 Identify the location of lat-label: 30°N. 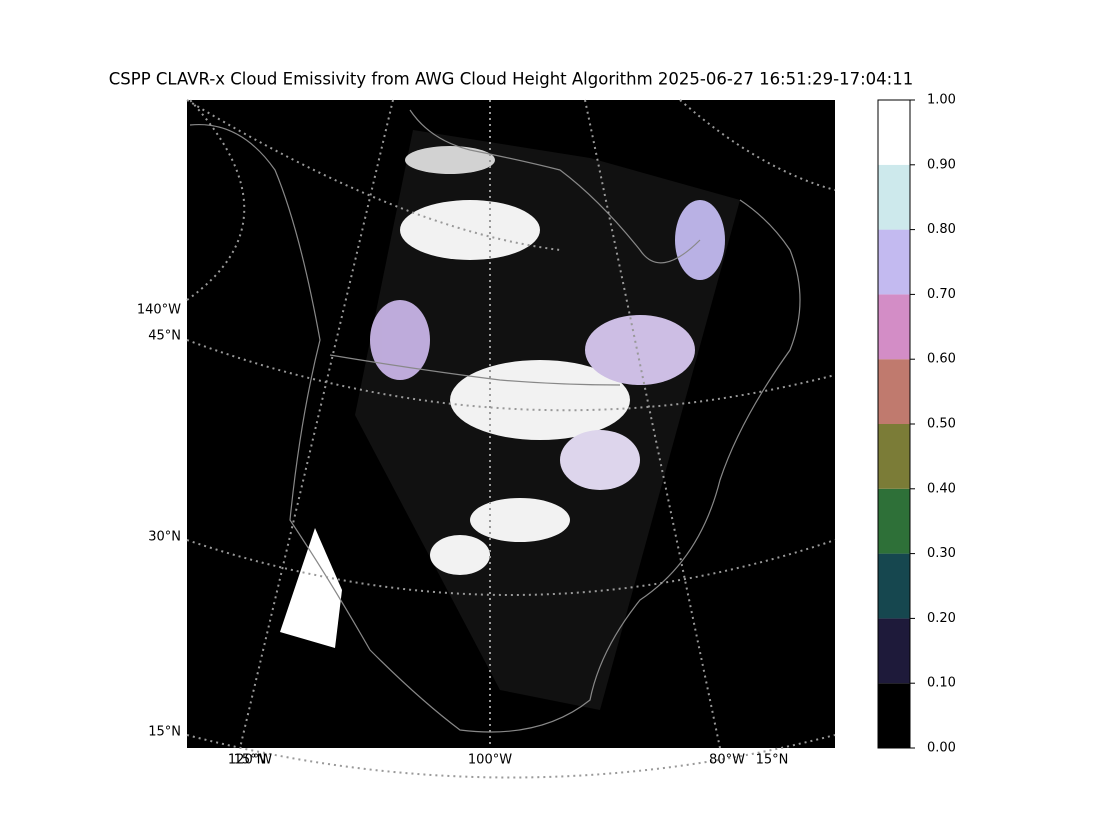
(164, 537).